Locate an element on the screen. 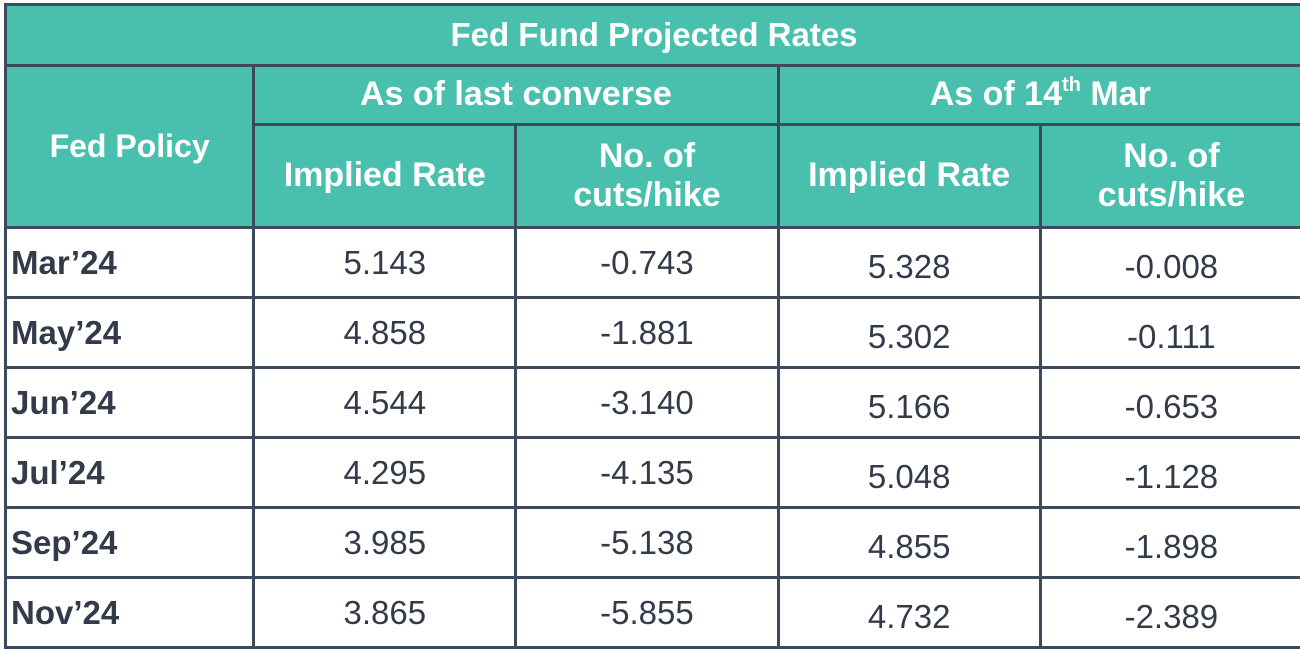  subheader-cuts-mar: No. of cuts/hike is located at coordinates (1170, 176).